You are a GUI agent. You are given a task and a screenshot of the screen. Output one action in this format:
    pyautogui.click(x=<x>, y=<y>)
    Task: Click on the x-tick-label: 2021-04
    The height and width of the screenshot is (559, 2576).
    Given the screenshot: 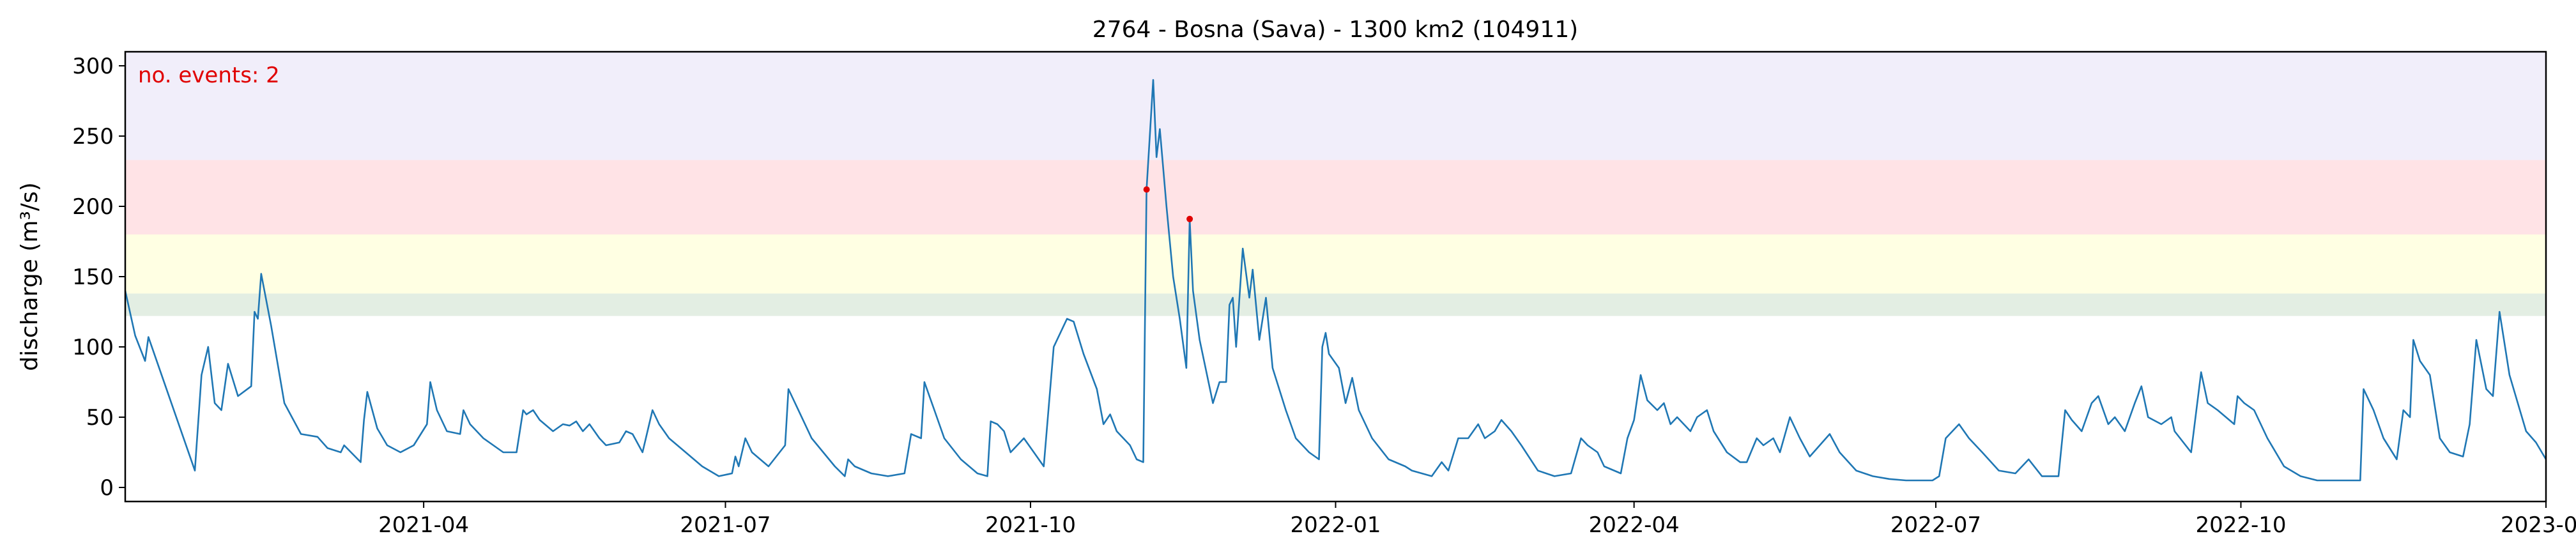 What is the action you would take?
    pyautogui.click(x=423, y=525)
    